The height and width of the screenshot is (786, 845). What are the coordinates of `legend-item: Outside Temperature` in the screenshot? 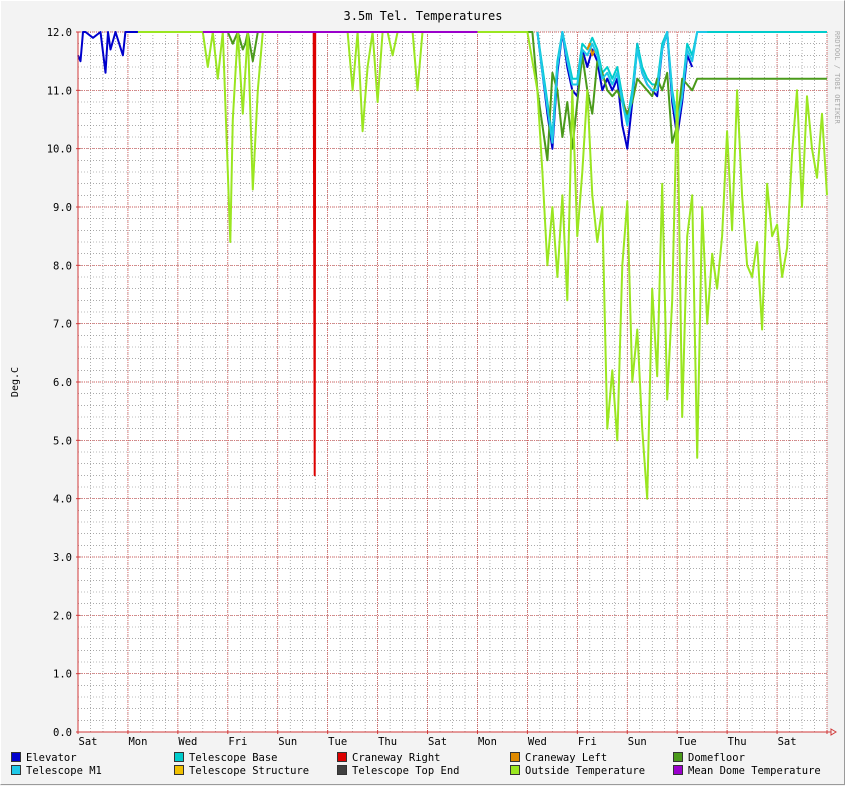 It's located at (577, 771).